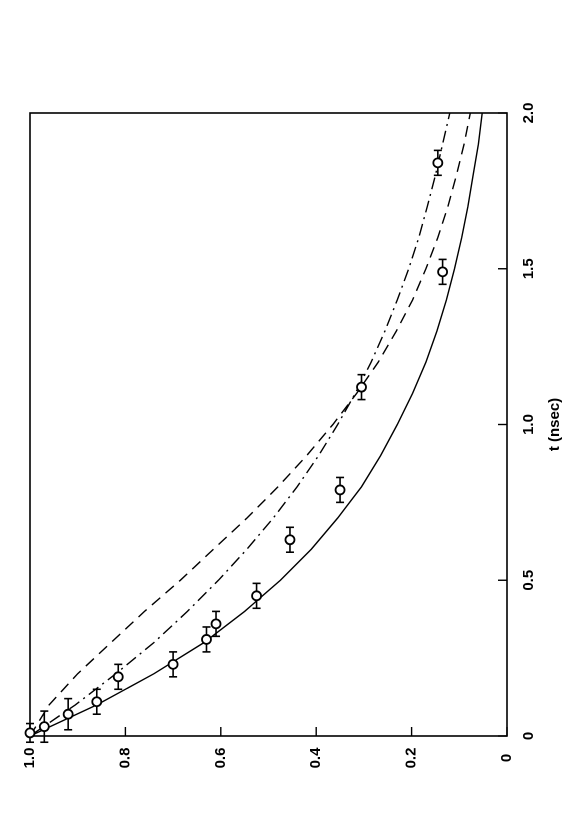 The width and height of the screenshot is (583, 830). Describe the element at coordinates (124, 758) in the screenshot. I see `y-tick-label-4: 0.8` at that location.